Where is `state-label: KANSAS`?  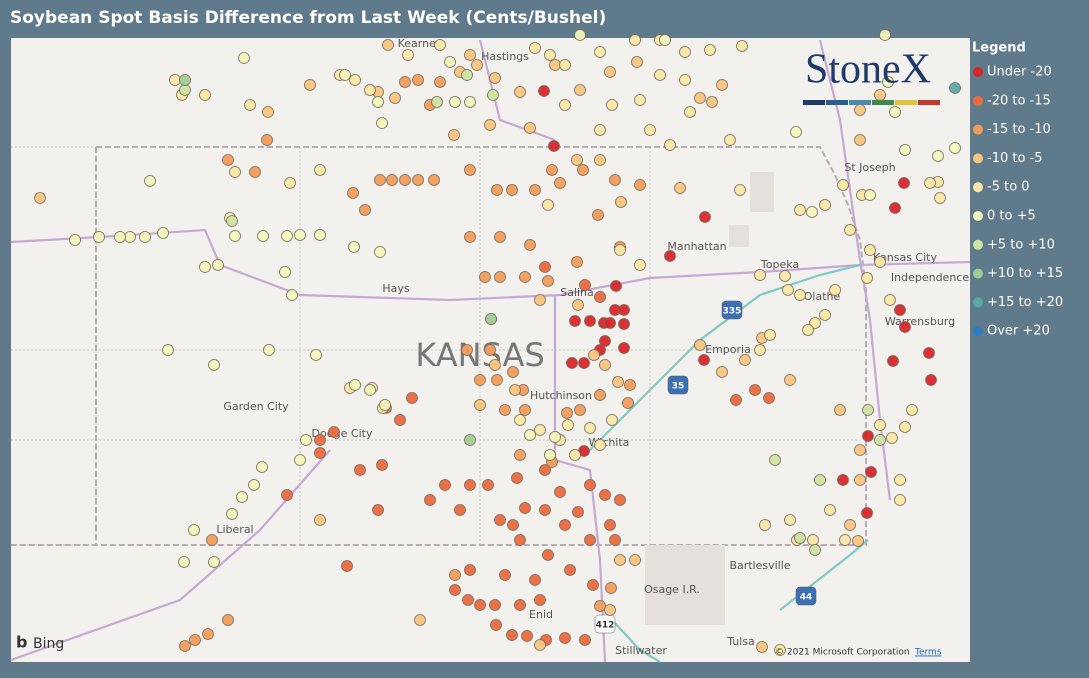
state-label: KANSAS is located at coordinates (479, 355).